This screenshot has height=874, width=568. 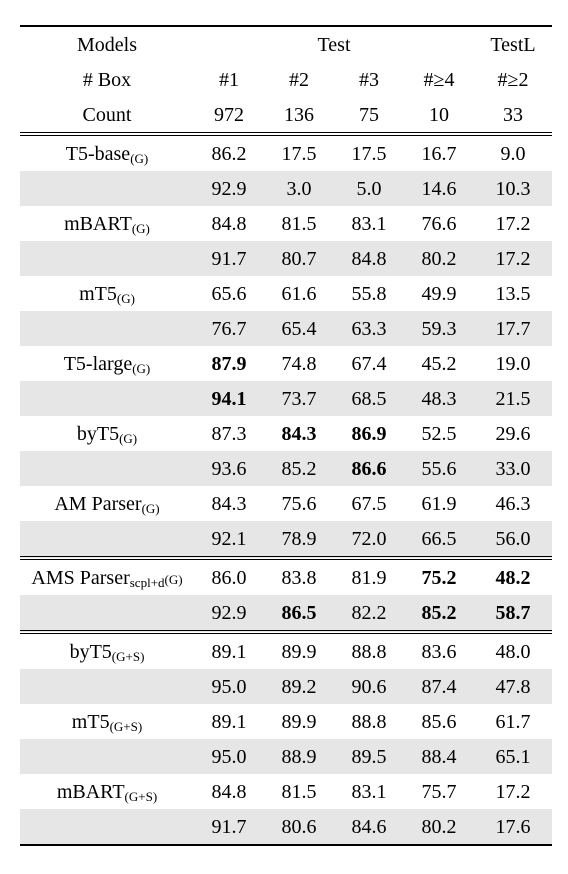 I want to click on score-cell: 13.5, so click(x=513, y=293).